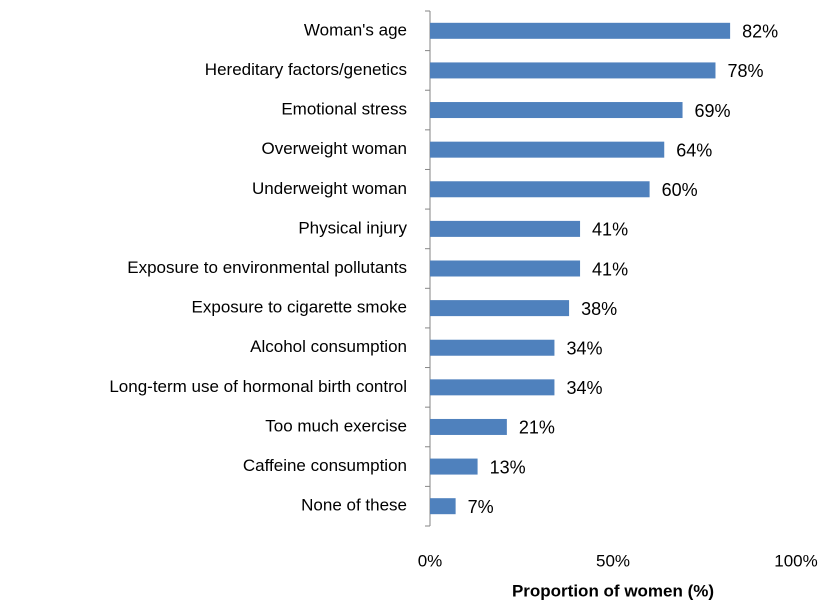  Describe the element at coordinates (613, 590) in the screenshot. I see `x-axis-title: Proportion of women (%)` at that location.